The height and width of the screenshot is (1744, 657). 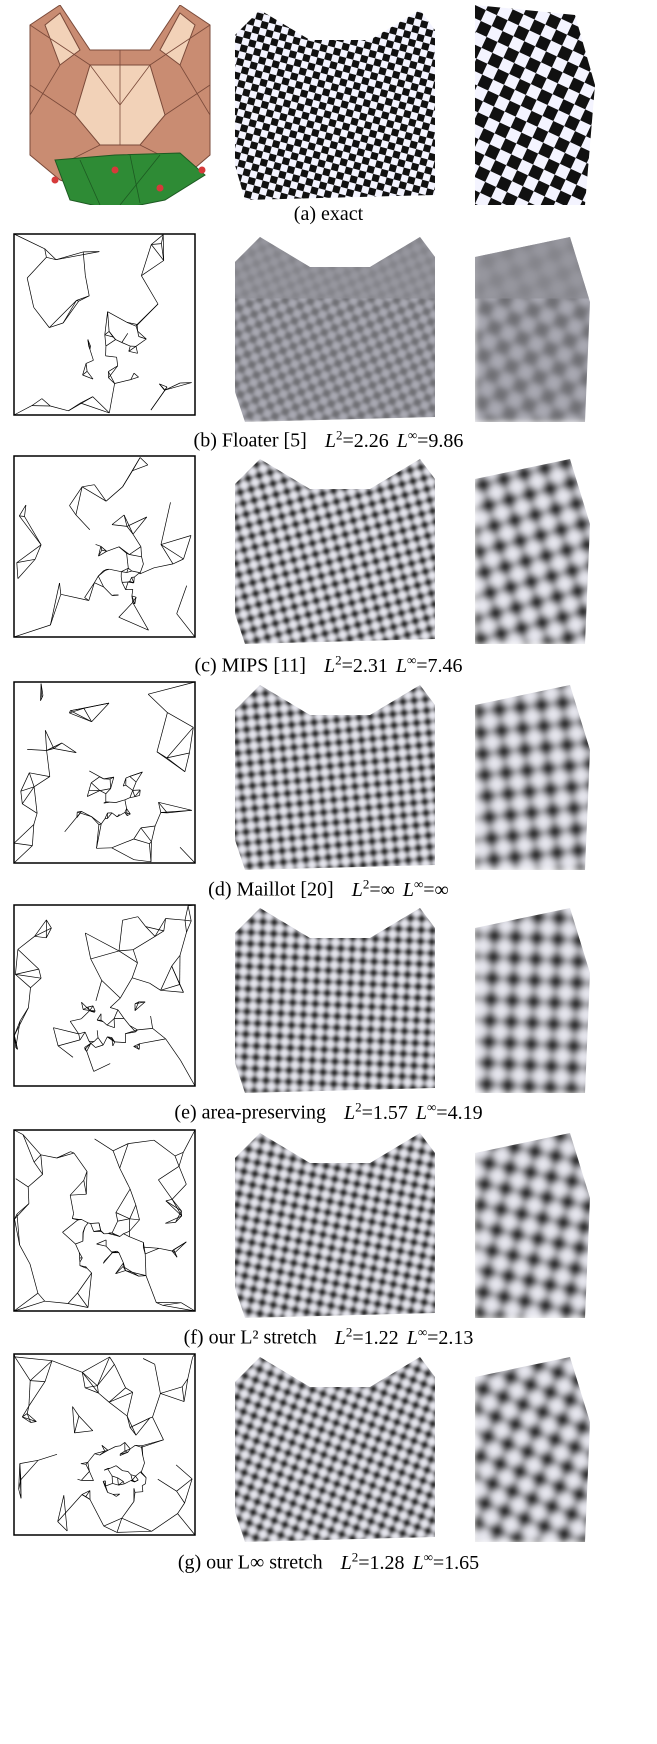 I want to click on row-g, so click(x=328, y=1447).